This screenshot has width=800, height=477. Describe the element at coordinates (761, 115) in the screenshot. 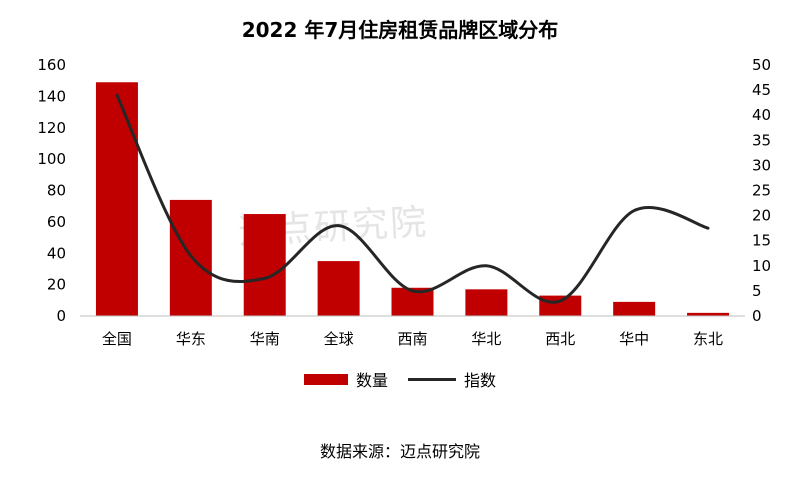

I see `right-y-tick-label: 40` at that location.